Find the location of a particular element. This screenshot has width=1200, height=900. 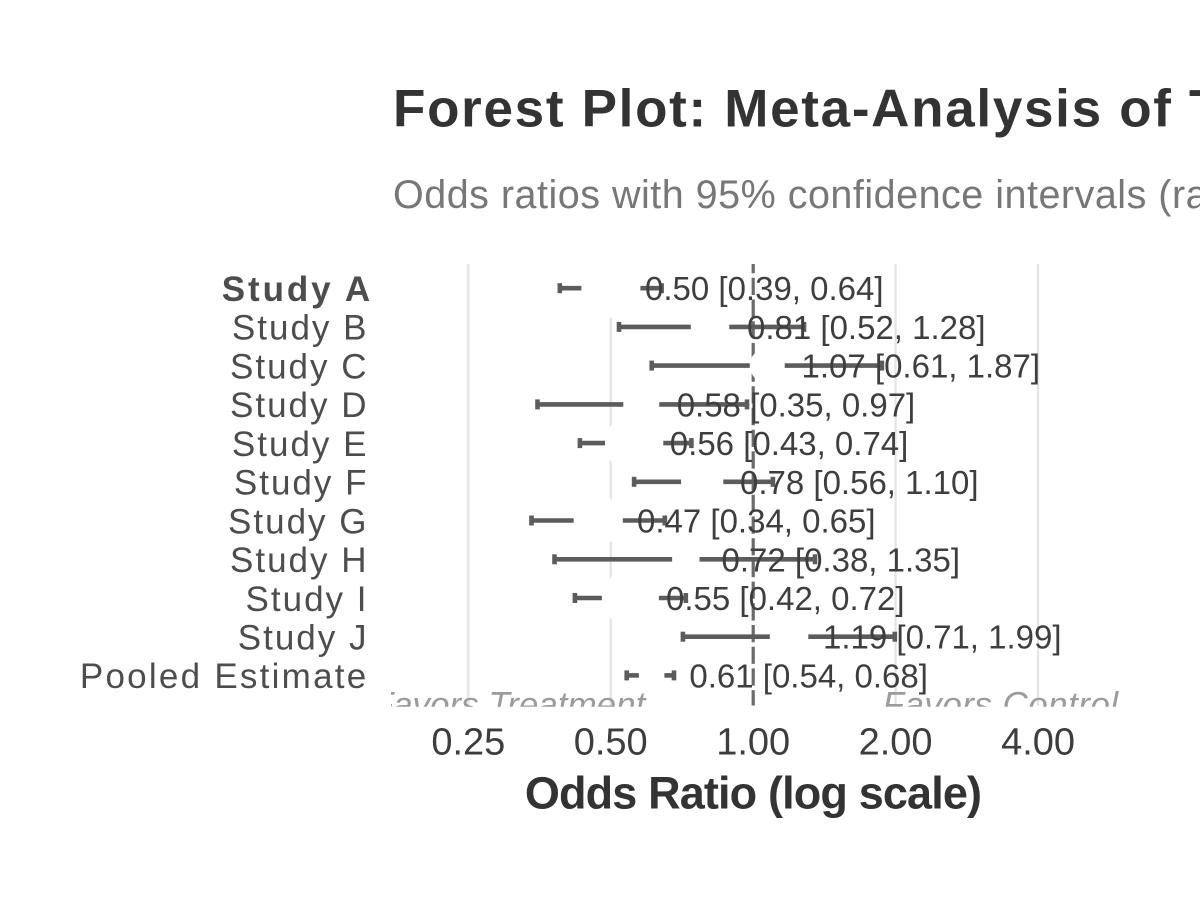

svg-text: Study A is located at coordinates (297, 289).